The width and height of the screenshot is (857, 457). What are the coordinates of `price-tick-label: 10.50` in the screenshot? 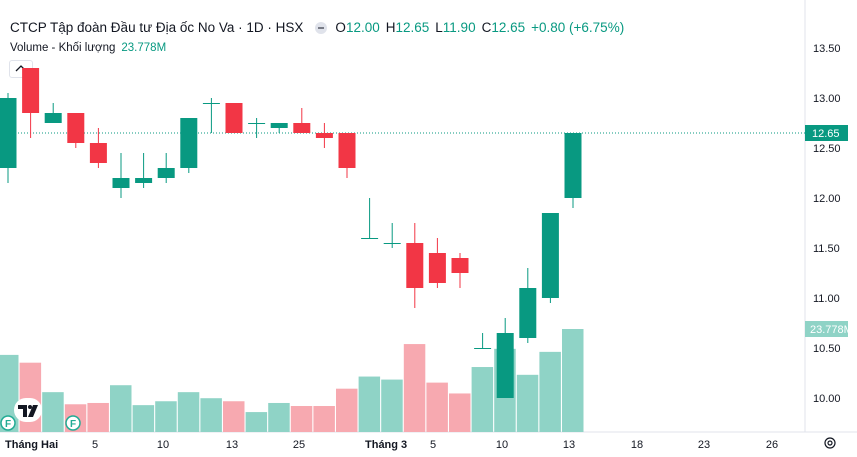 It's located at (827, 349).